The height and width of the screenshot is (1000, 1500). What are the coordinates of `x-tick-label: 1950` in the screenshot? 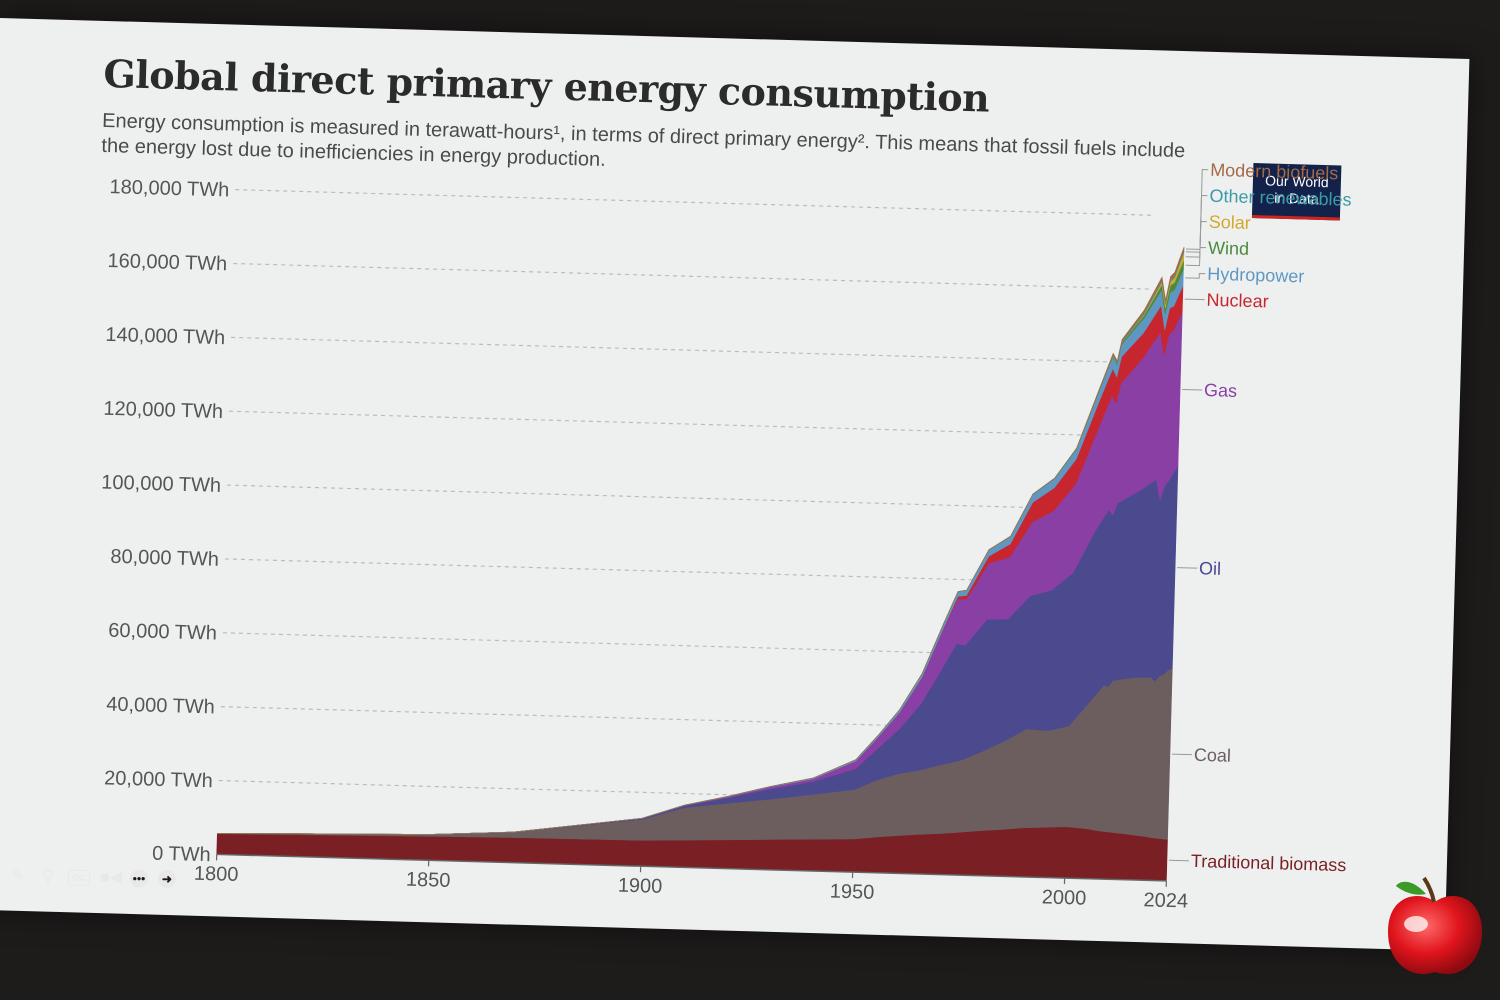 It's located at (852, 892).